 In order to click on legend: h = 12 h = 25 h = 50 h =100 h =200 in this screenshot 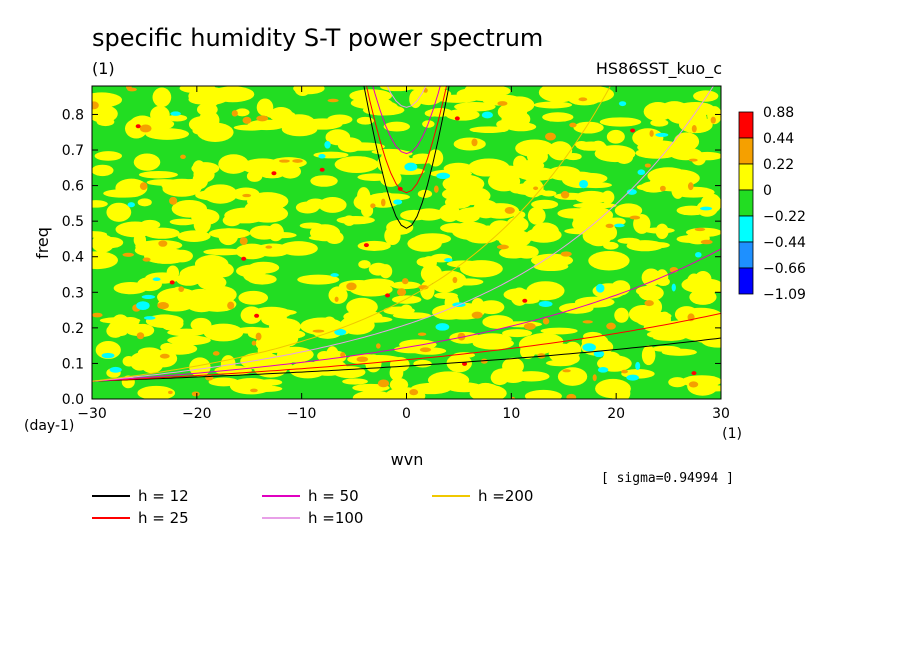, I will do `click(312, 507)`.